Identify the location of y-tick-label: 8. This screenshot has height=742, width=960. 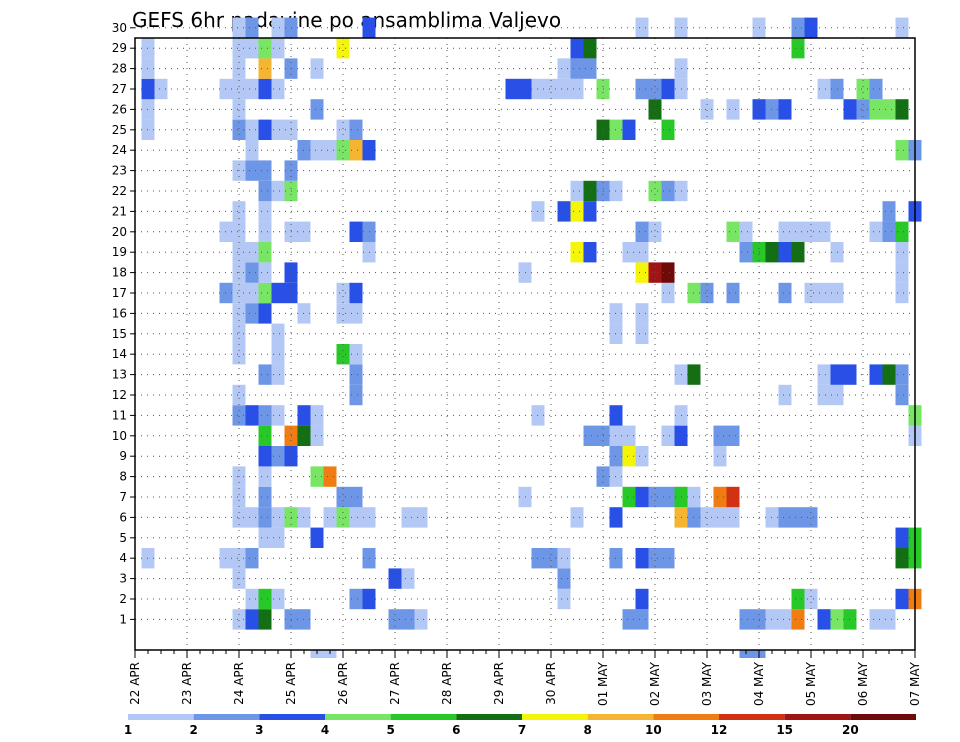
(123, 477).